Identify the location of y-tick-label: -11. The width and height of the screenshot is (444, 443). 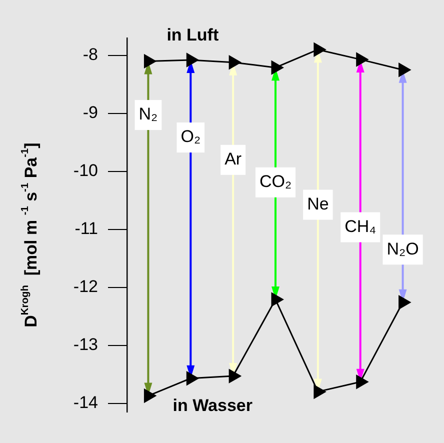
(86, 228).